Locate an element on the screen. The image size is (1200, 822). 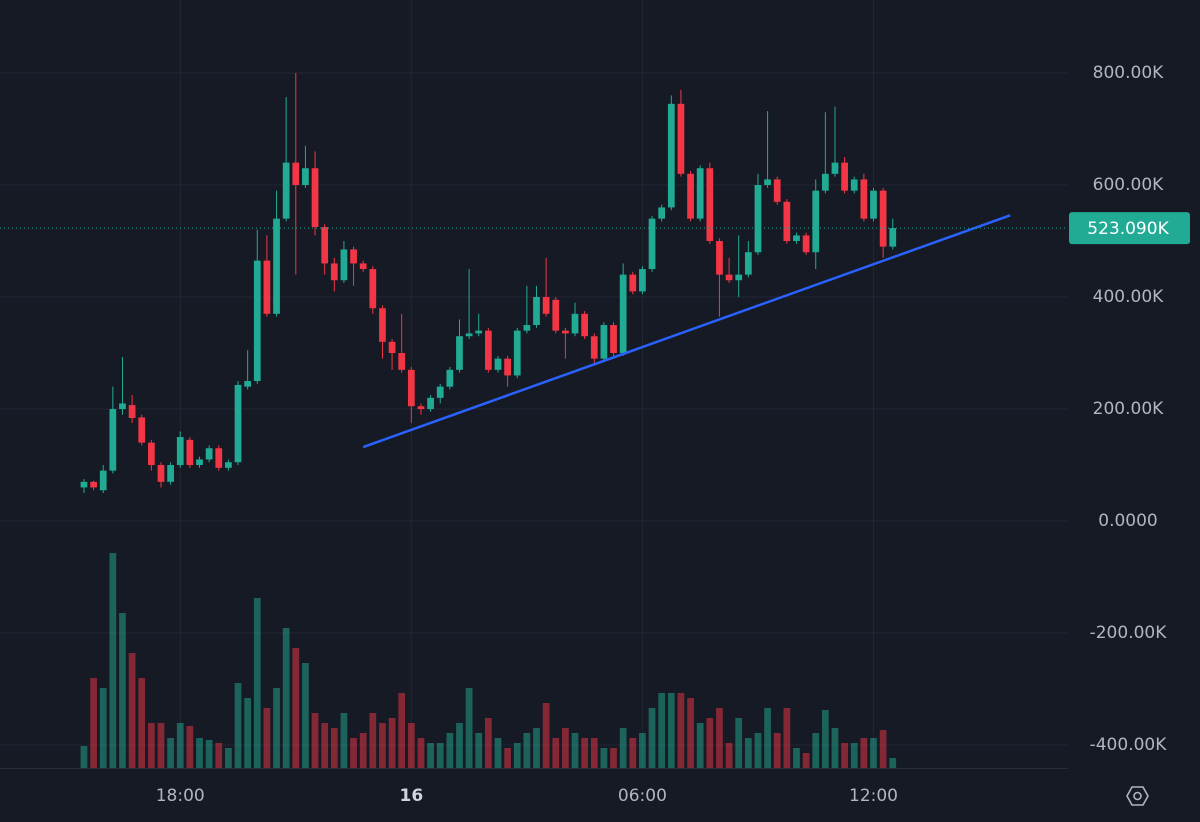
y-tick-label: 400.00K is located at coordinates (1128, 297).